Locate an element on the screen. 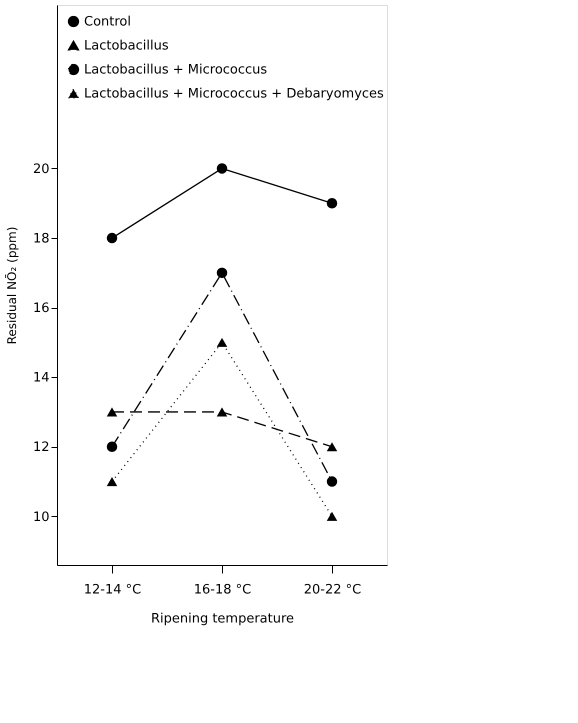 The width and height of the screenshot is (578, 723). y-tick-label: 18 is located at coordinates (41, 239).